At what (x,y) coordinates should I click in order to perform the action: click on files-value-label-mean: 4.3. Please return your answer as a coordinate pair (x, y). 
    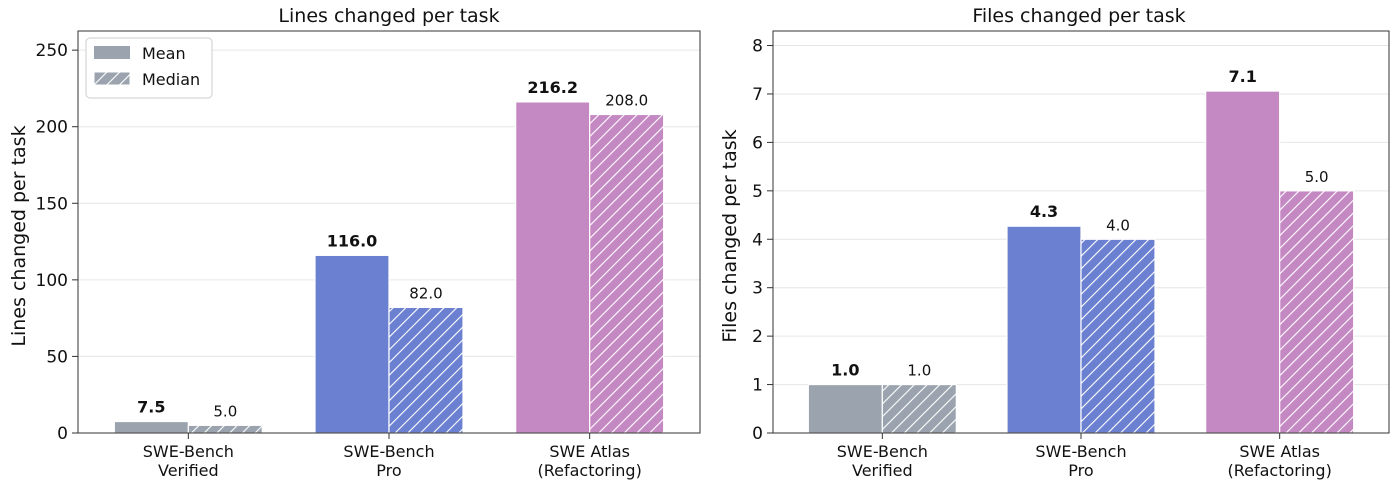
    Looking at the image, I should click on (1044, 211).